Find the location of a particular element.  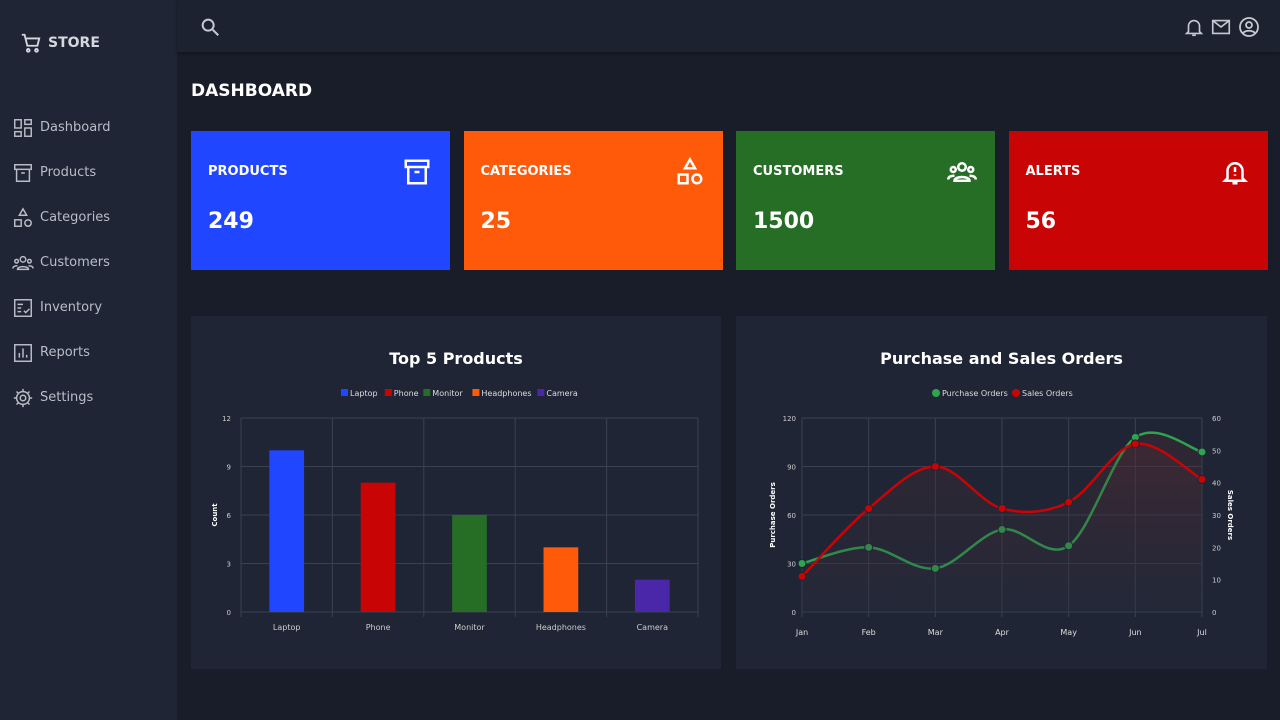

bar-camera is located at coordinates (652, 595).